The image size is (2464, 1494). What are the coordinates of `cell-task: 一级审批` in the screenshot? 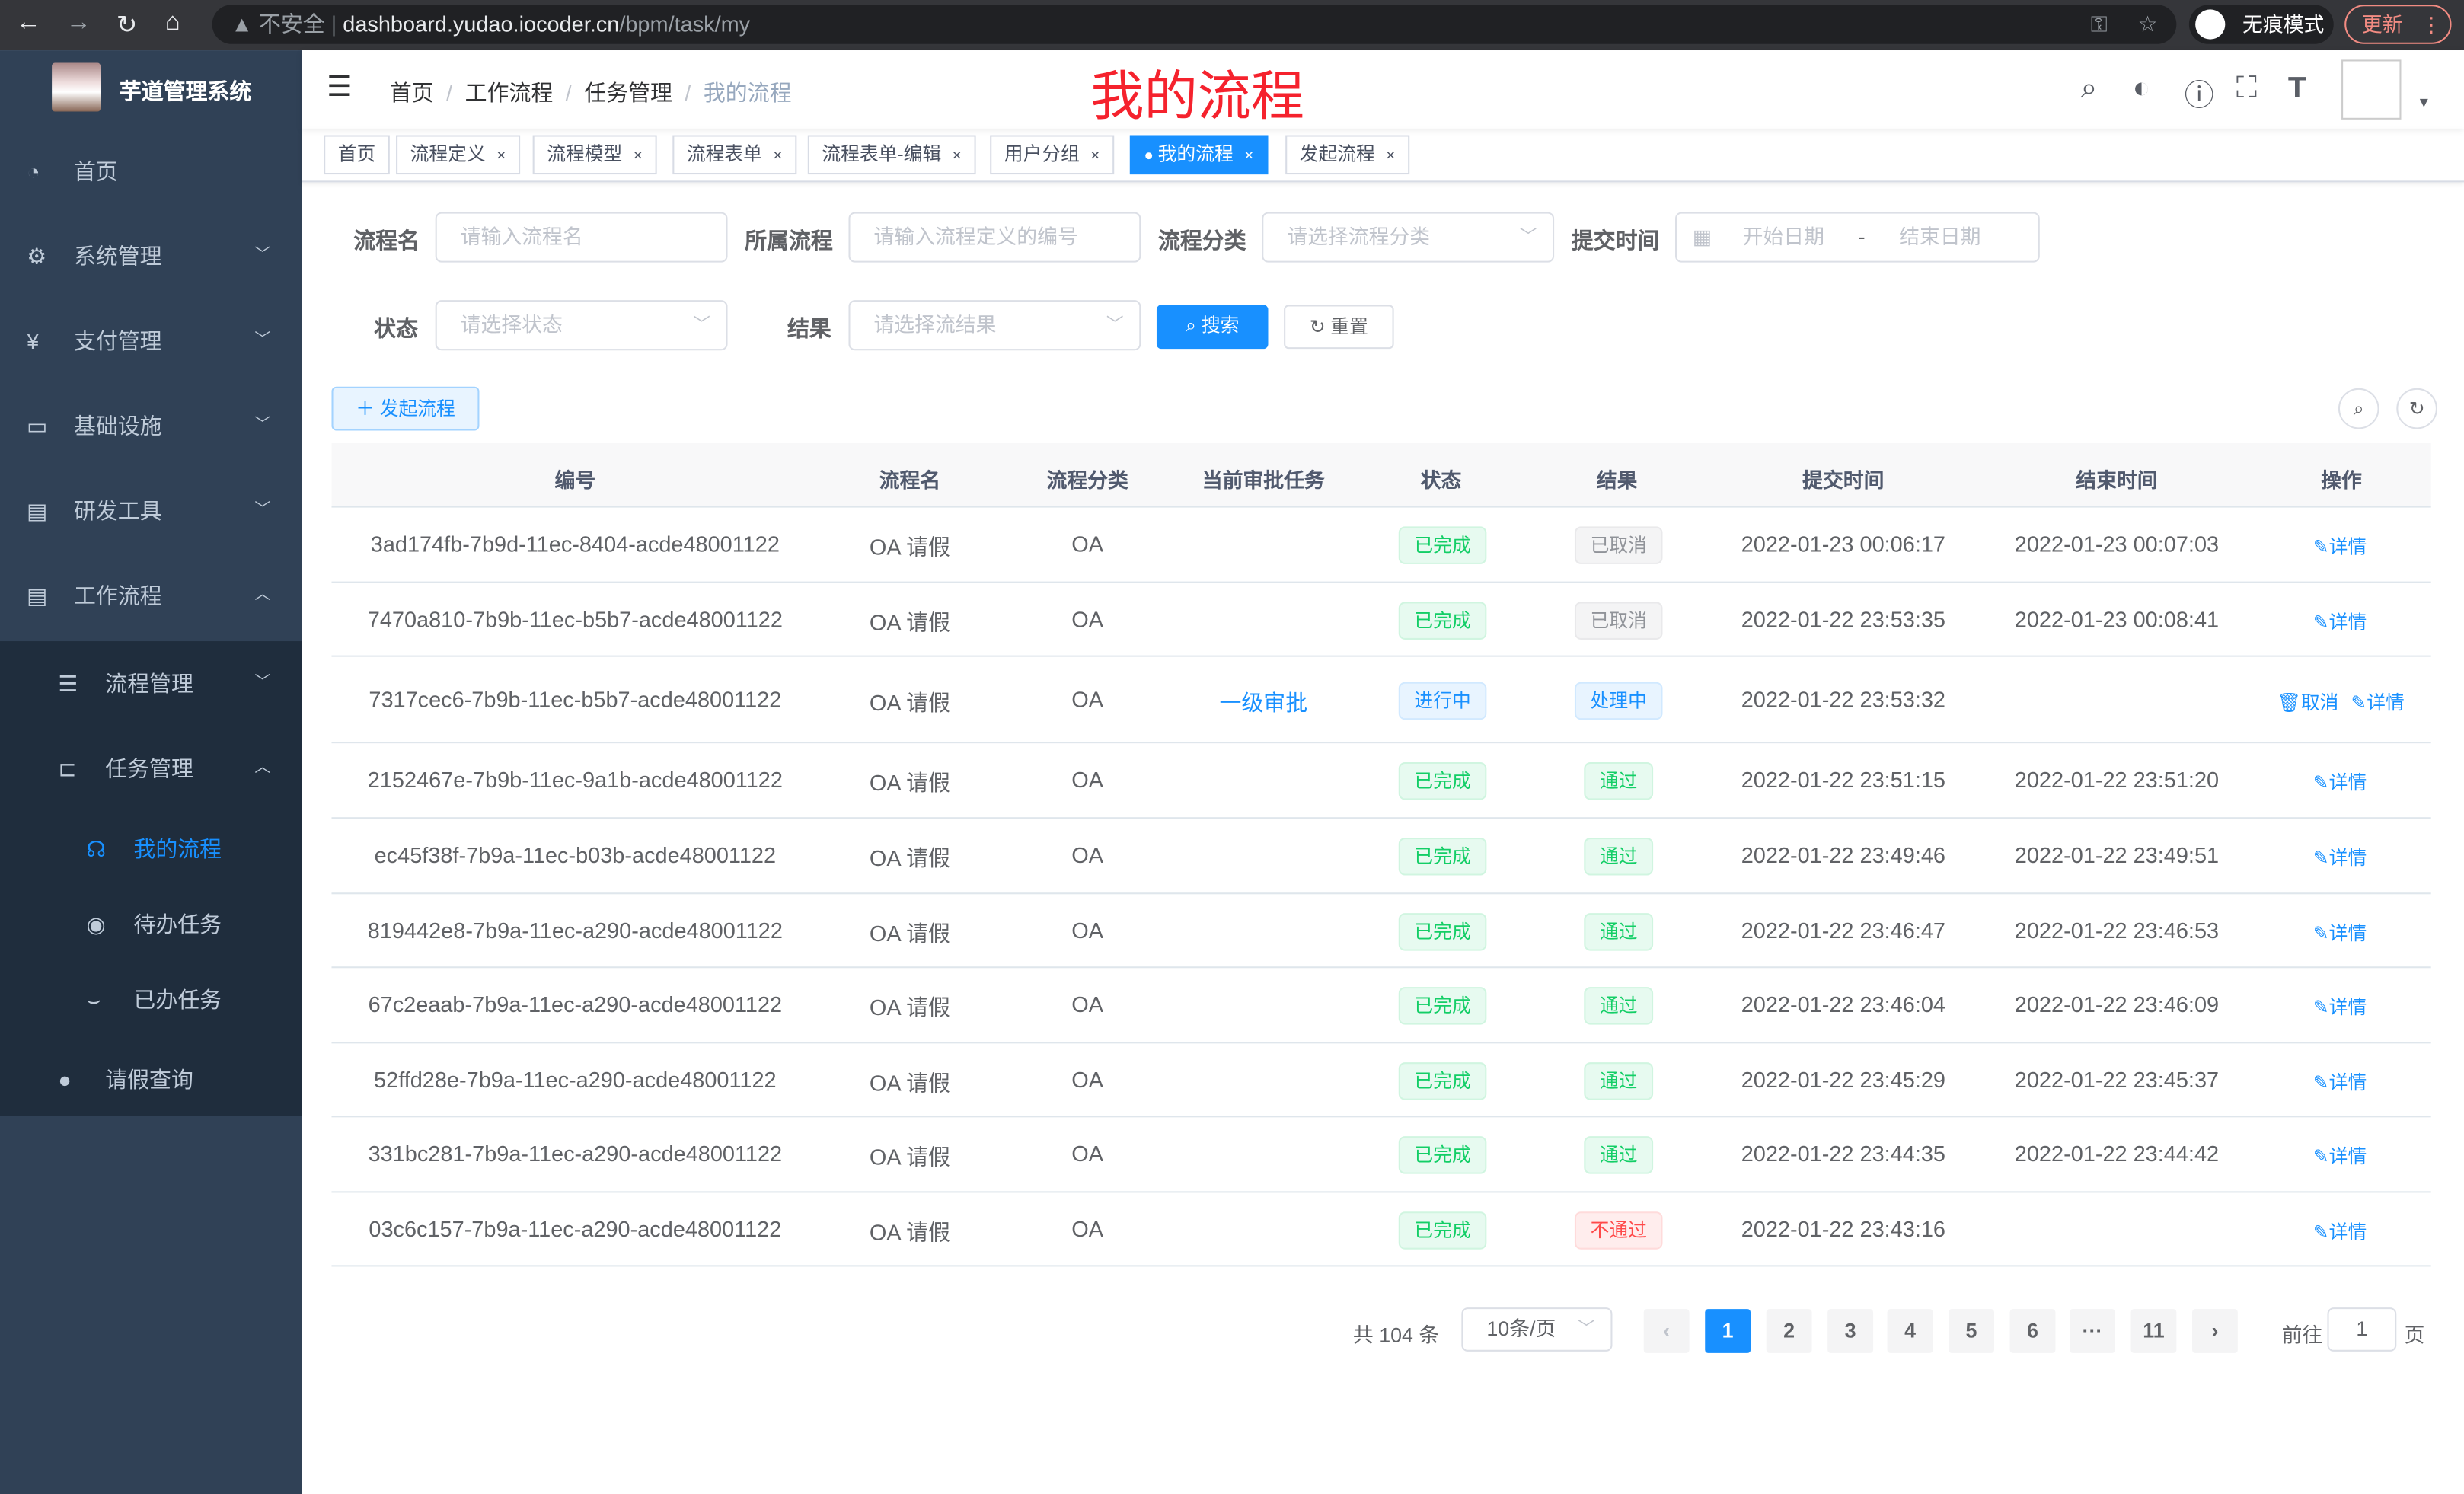 It's located at (1263, 701).